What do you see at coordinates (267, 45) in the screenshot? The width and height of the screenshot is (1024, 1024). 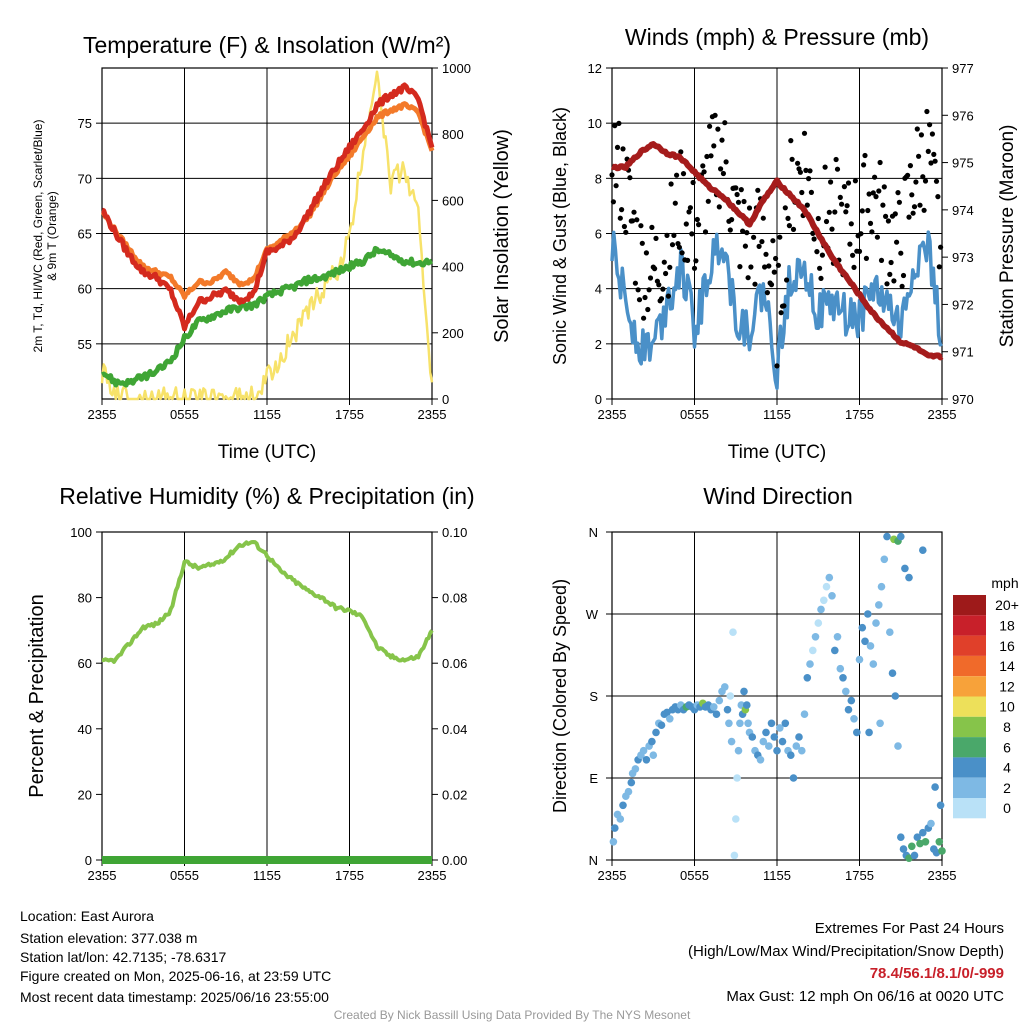 I see `temperature-title: Temperature (F) & Insolation (W/m²)` at bounding box center [267, 45].